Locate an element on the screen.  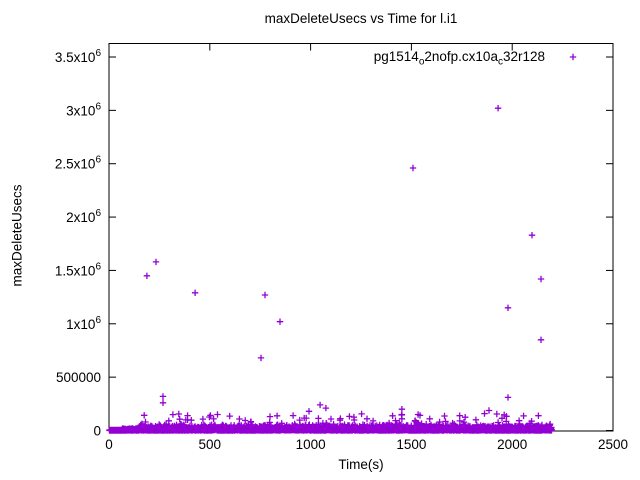
y-tick-label: 2.5x10⁶ is located at coordinates (78, 163).